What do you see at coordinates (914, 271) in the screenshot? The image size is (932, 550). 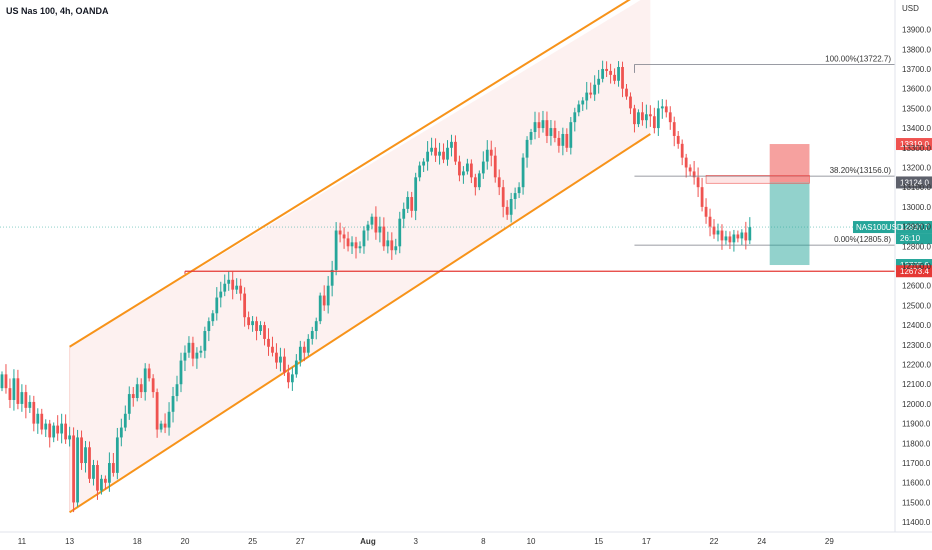 I see `price-tag-value: 12673.4` at bounding box center [914, 271].